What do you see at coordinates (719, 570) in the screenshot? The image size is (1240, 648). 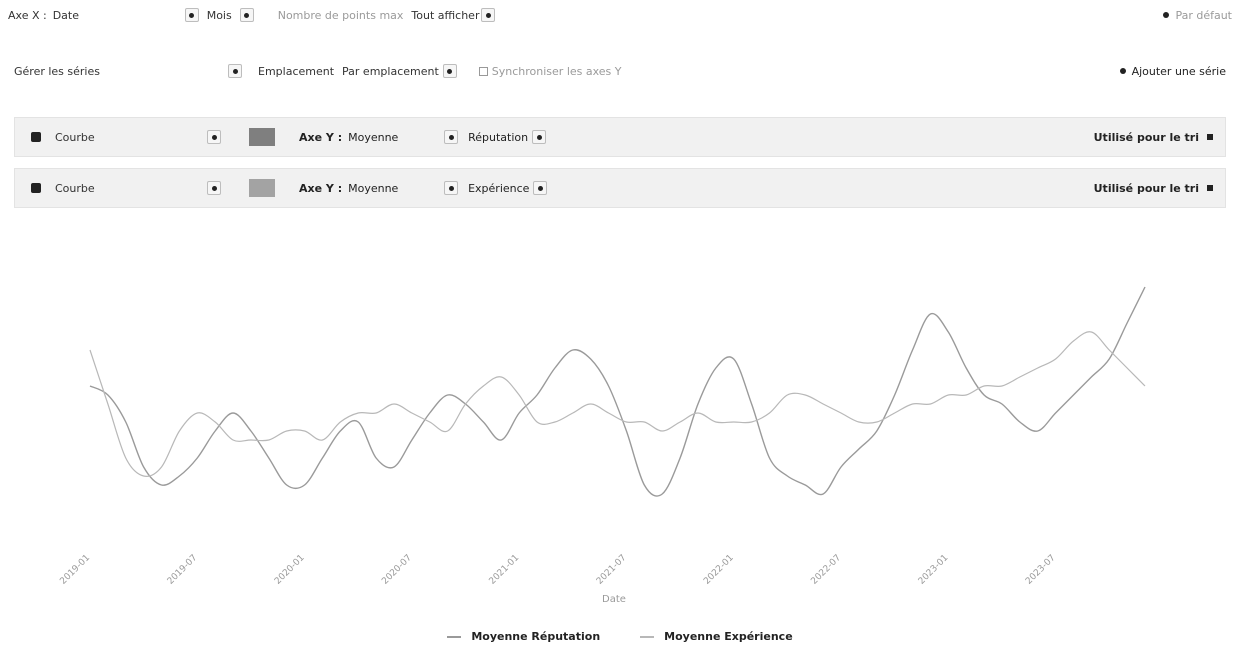 I see `x-tick-label: 2022-01` at bounding box center [719, 570].